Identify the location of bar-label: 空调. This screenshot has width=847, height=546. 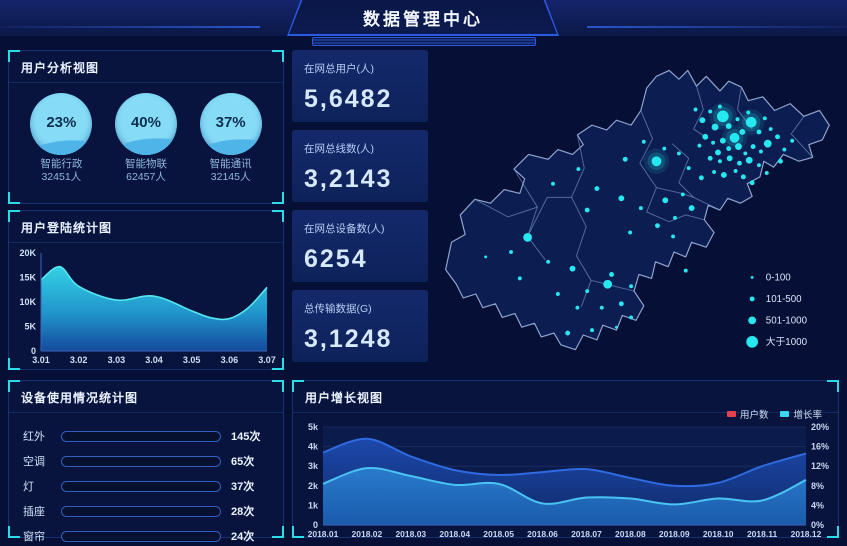
(34, 462).